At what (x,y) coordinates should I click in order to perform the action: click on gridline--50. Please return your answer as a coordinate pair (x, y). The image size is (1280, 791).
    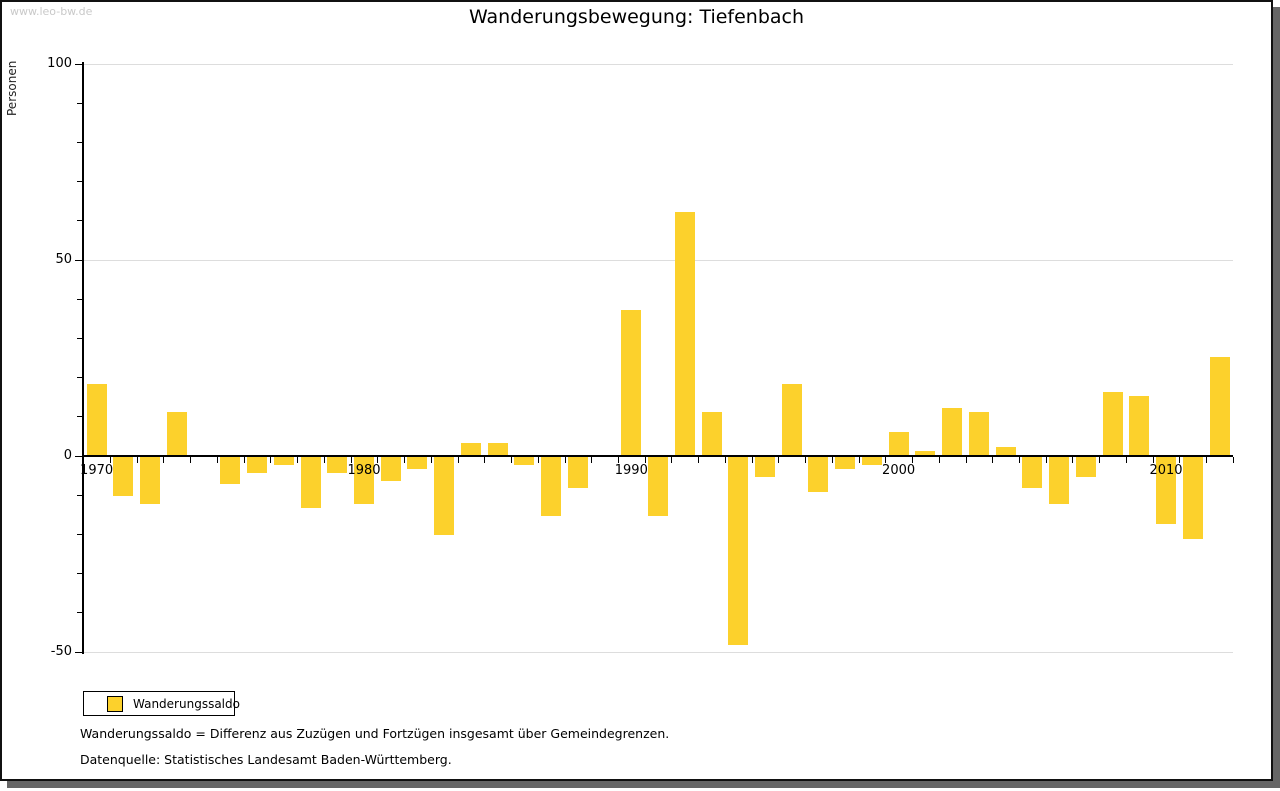
    Looking at the image, I should click on (657, 652).